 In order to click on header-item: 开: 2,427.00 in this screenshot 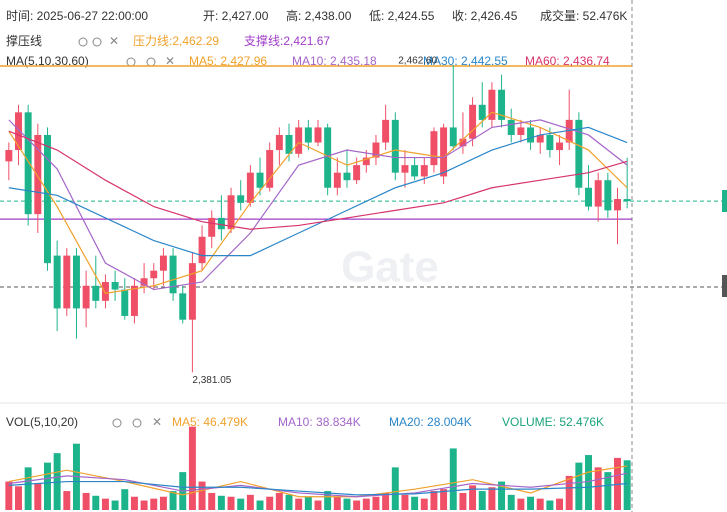, I will do `click(236, 16)`.